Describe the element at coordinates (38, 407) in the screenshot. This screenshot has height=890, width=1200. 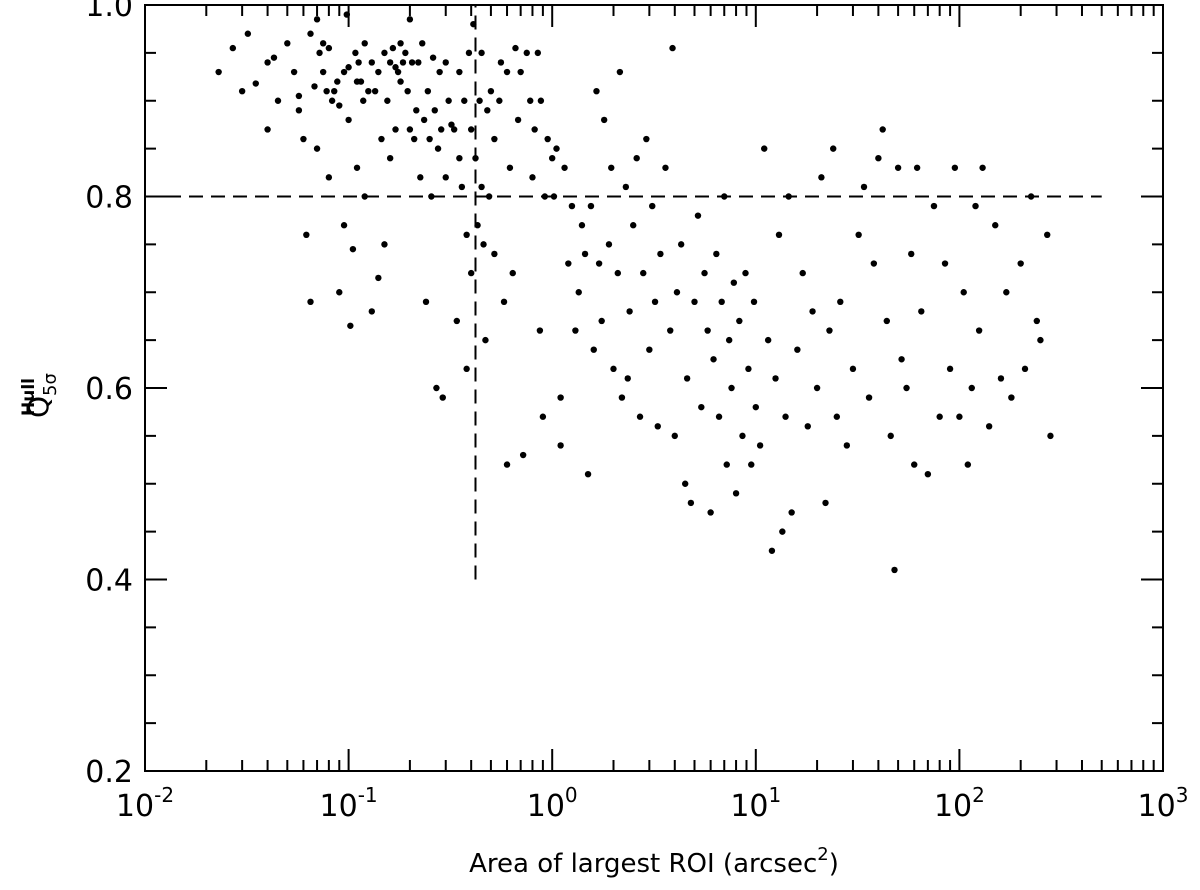
I see `y-axis-label-main: Q` at that location.